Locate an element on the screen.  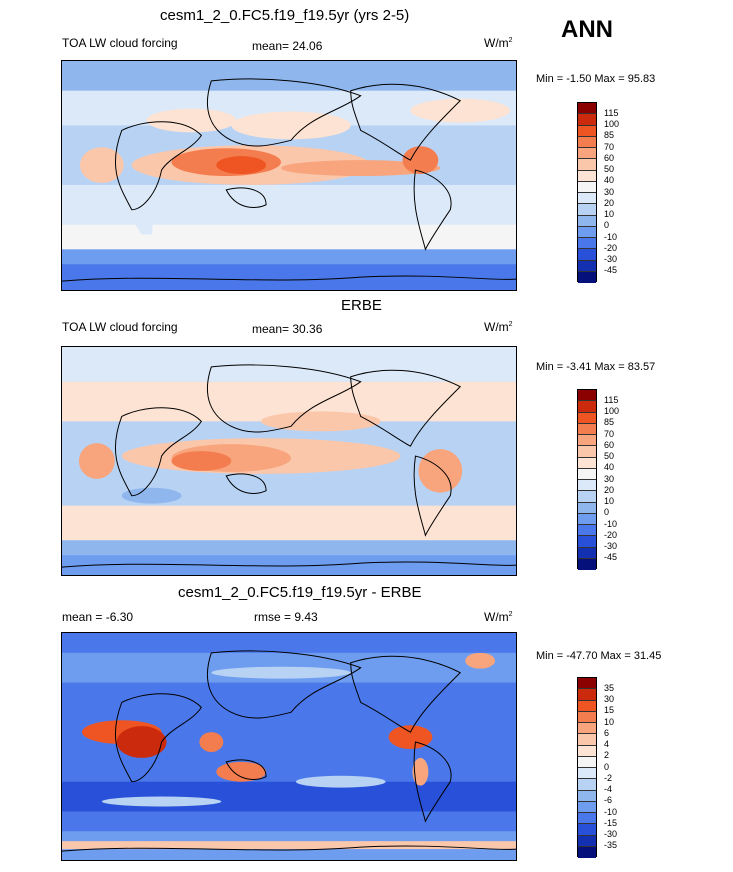
panel3-units: W/m2 is located at coordinates (498, 617).